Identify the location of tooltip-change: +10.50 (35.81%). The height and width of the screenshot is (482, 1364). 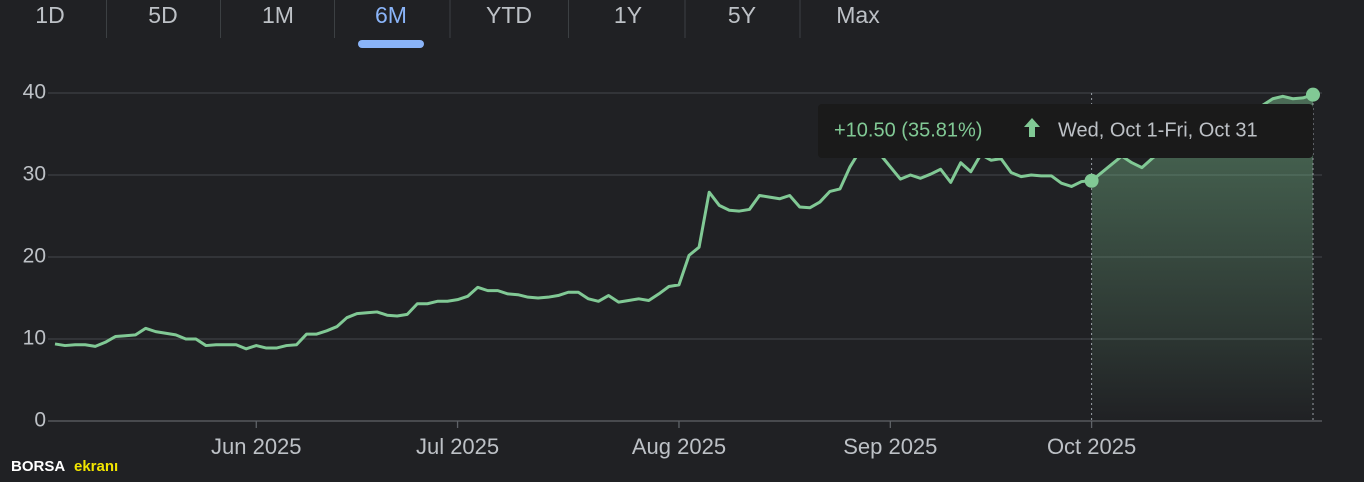
(908, 130).